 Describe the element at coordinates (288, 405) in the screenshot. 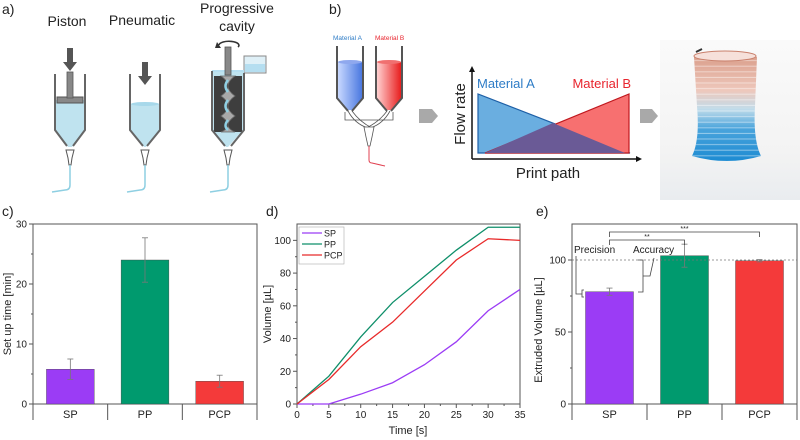

I see `chart-d-ytick-label: 0` at that location.